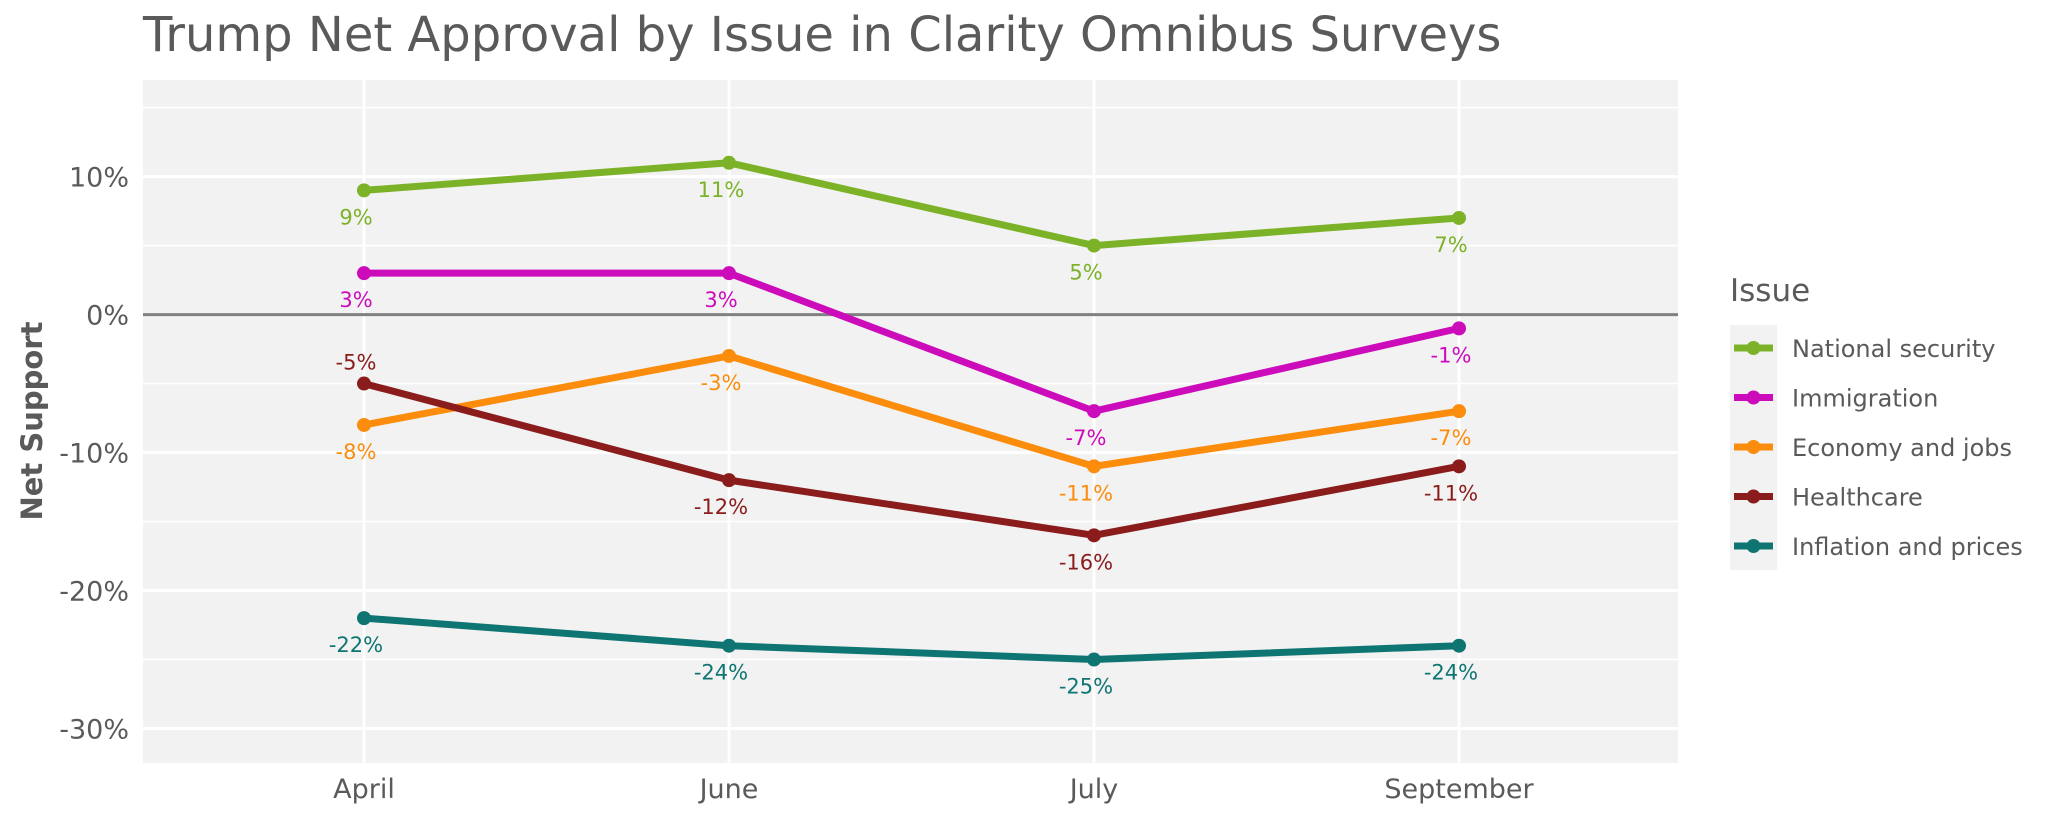 The width and height of the screenshot is (2048, 819). I want to click on legend-title: Issue, so click(1770, 291).